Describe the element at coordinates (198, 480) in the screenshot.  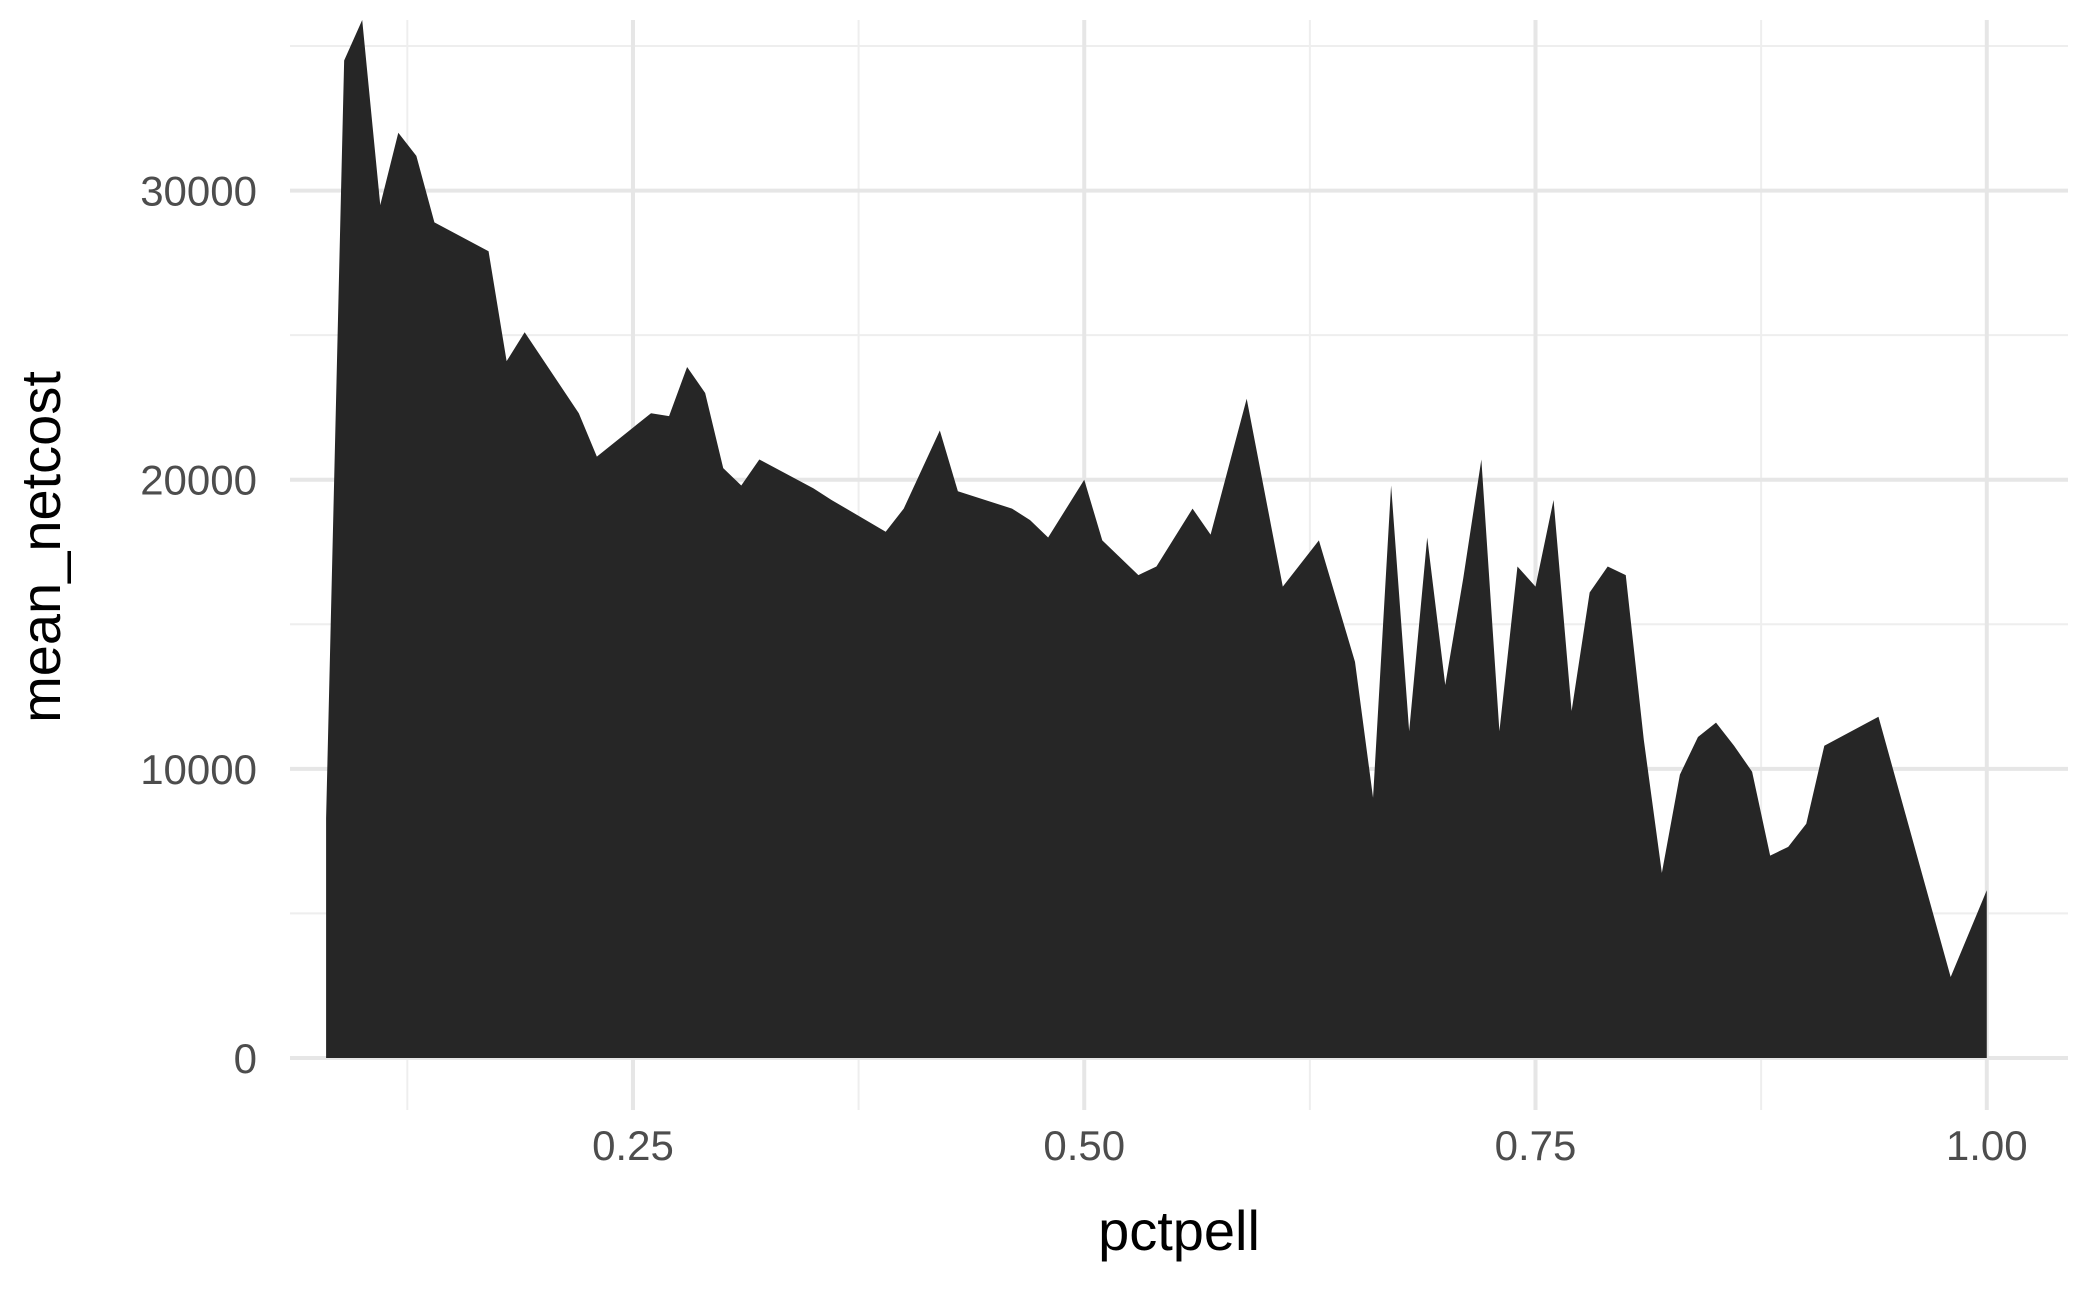
I see `y-tick-label: 20000` at that location.